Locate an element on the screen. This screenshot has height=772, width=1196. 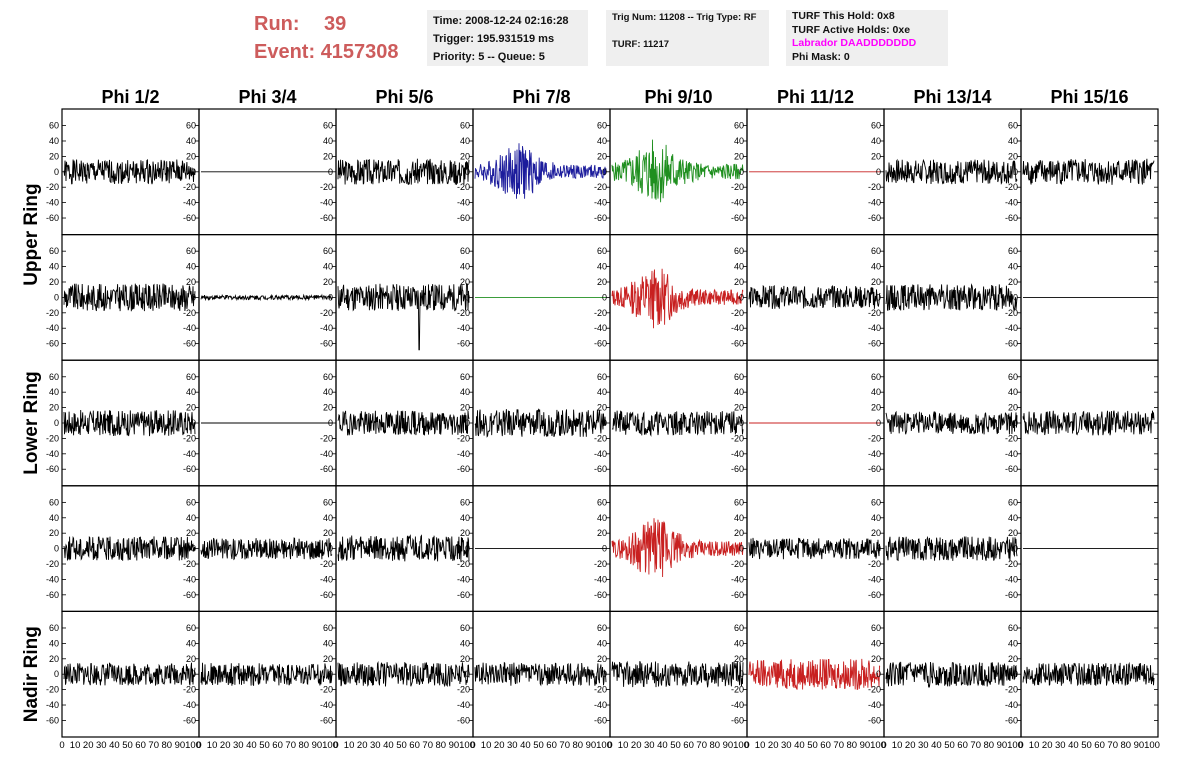
x-tick-label: 30 is located at coordinates (1060, 745).